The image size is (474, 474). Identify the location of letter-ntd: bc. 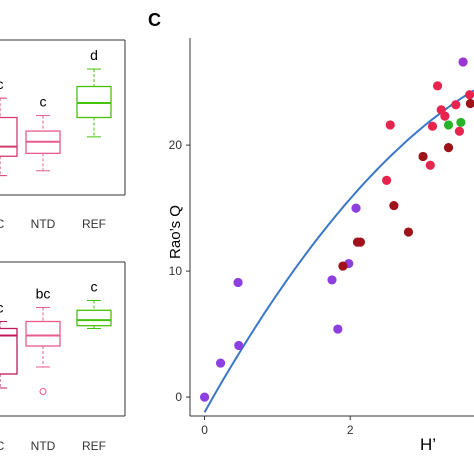
(43, 294).